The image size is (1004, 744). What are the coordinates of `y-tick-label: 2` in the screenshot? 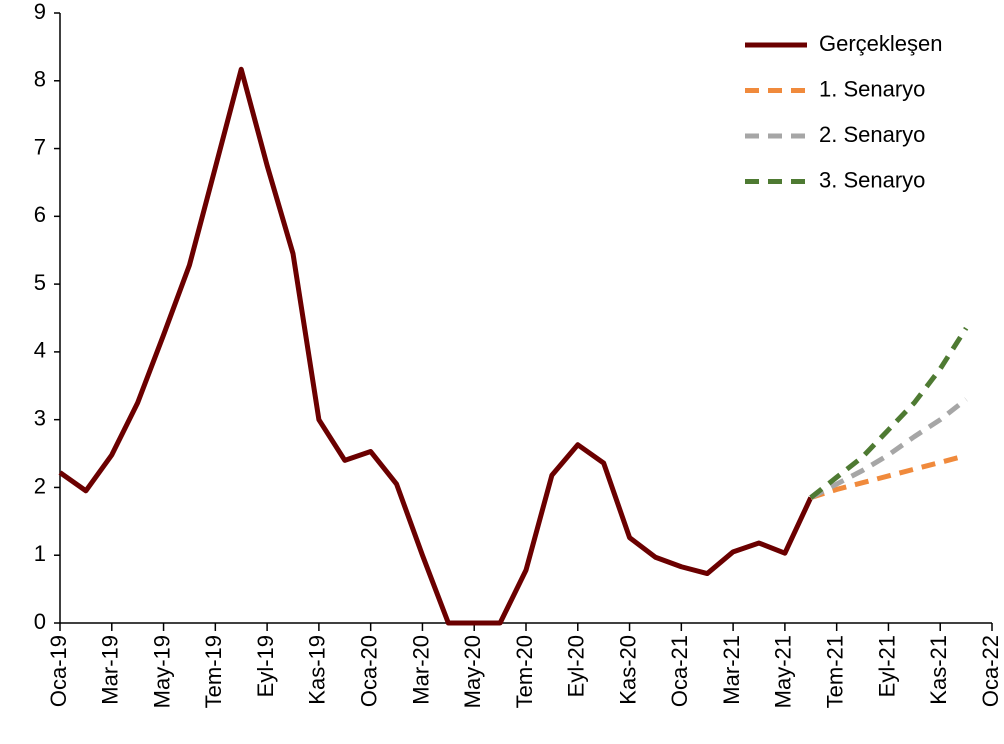 It's located at (40, 485).